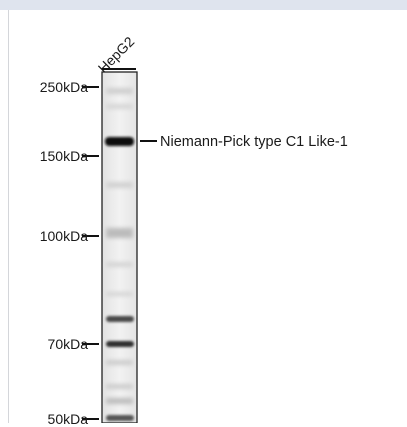 Image resolution: width=407 pixels, height=427 pixels. Describe the element at coordinates (67, 344) in the screenshot. I see `marker-label-70: 70kDa` at that location.